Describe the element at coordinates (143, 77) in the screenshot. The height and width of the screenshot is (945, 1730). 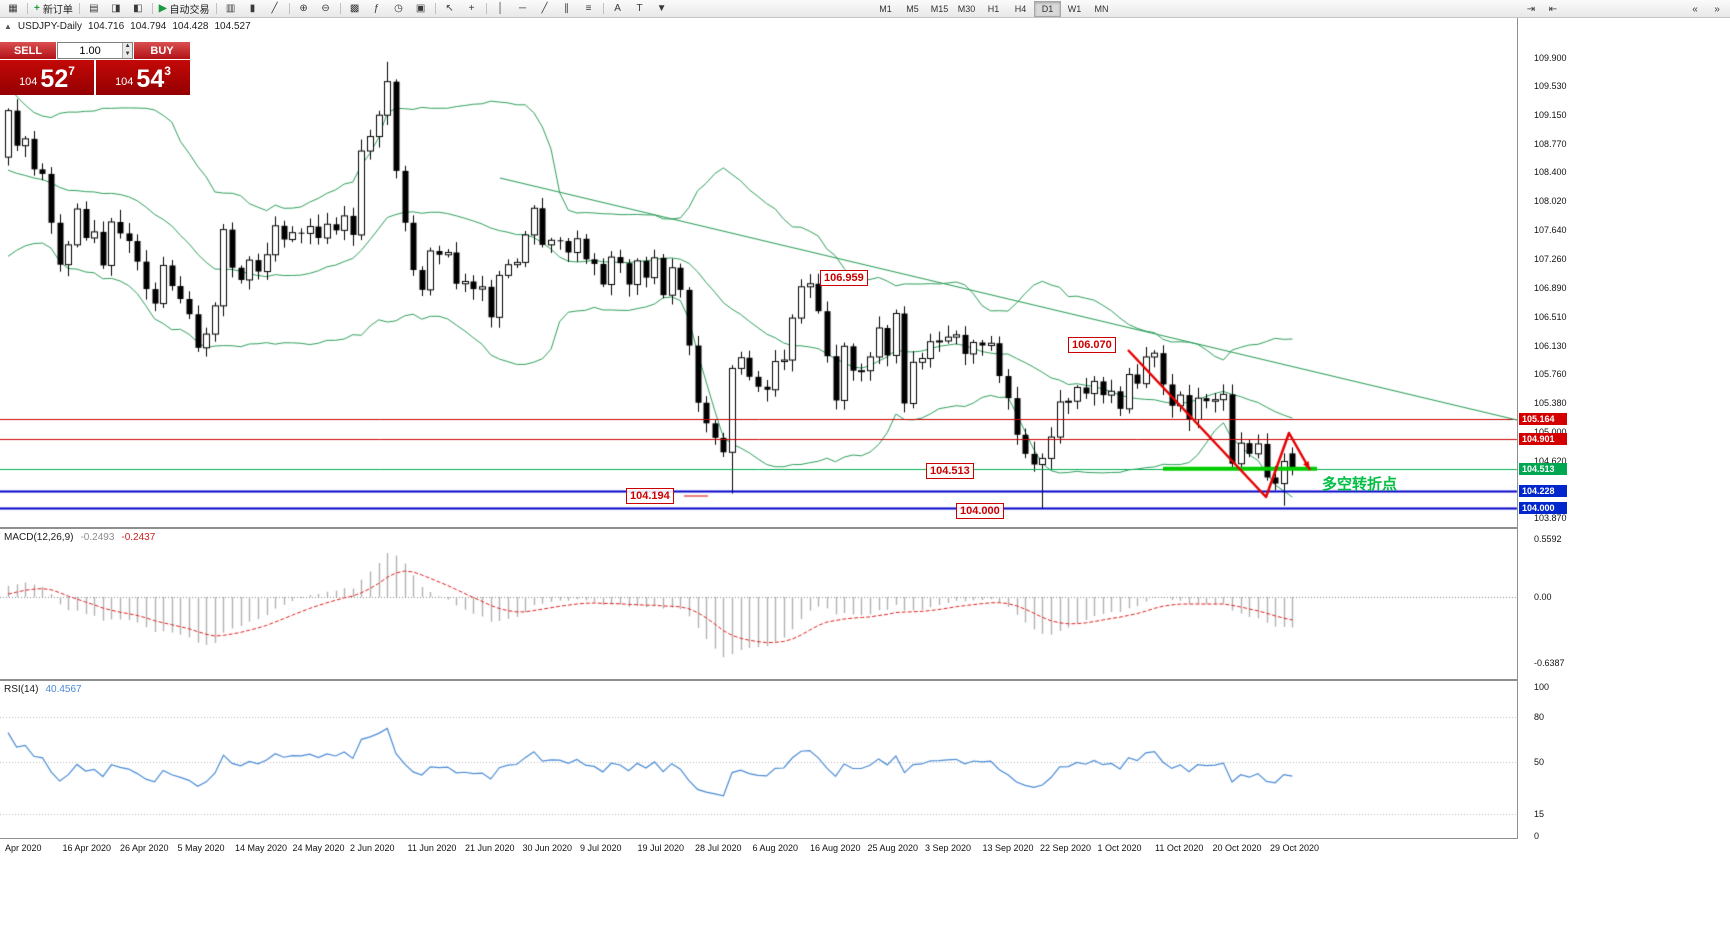
I see `buy-price-button: 104 54 3` at that location.